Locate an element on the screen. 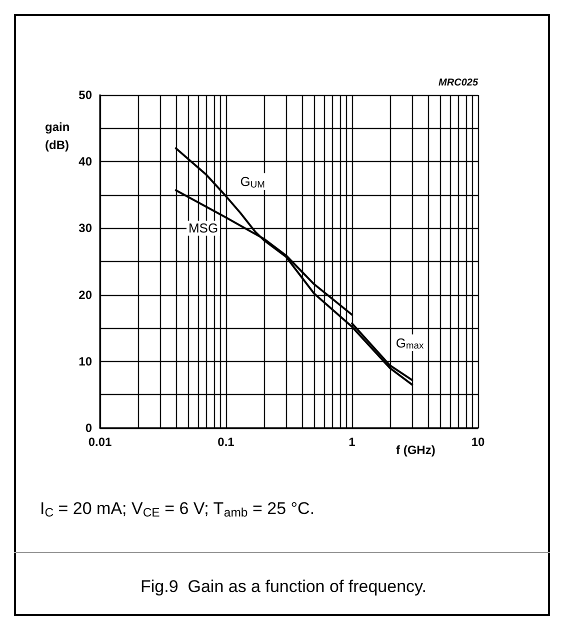  y-tick-label: 50 is located at coordinates (85, 95).